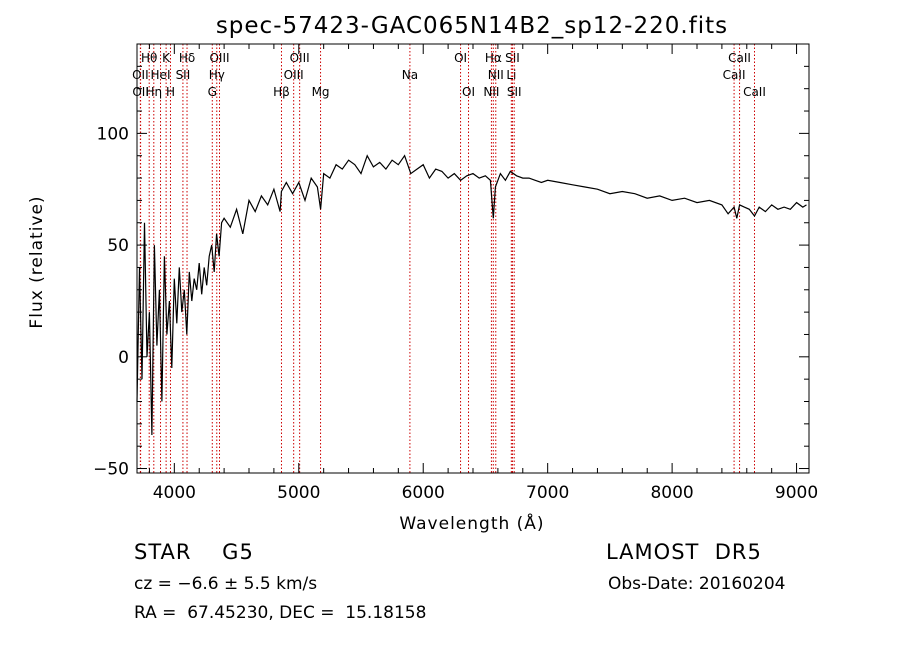 The width and height of the screenshot is (900, 649). Describe the element at coordinates (194, 552) in the screenshot. I see `object-classification: STAR G5` at that location.